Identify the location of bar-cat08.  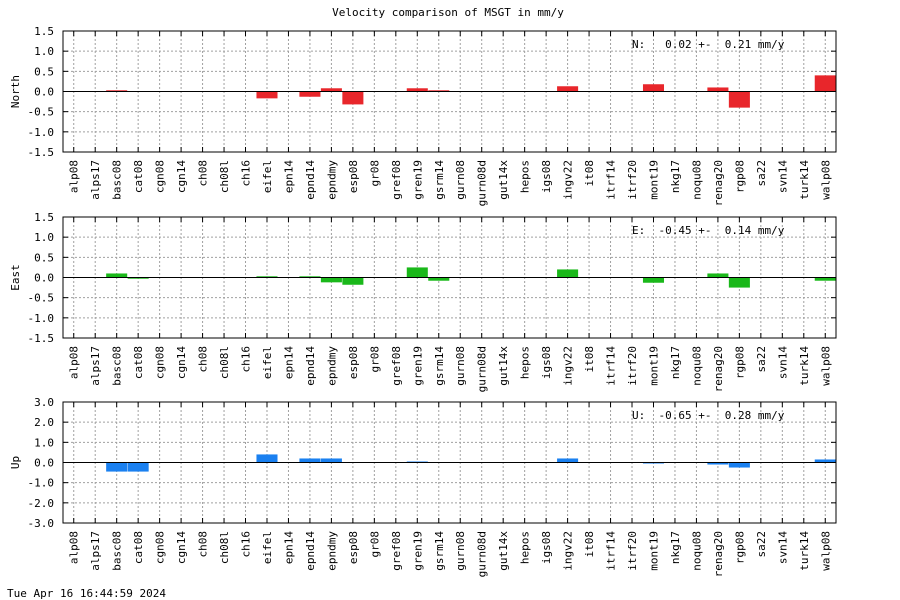
(138, 467).